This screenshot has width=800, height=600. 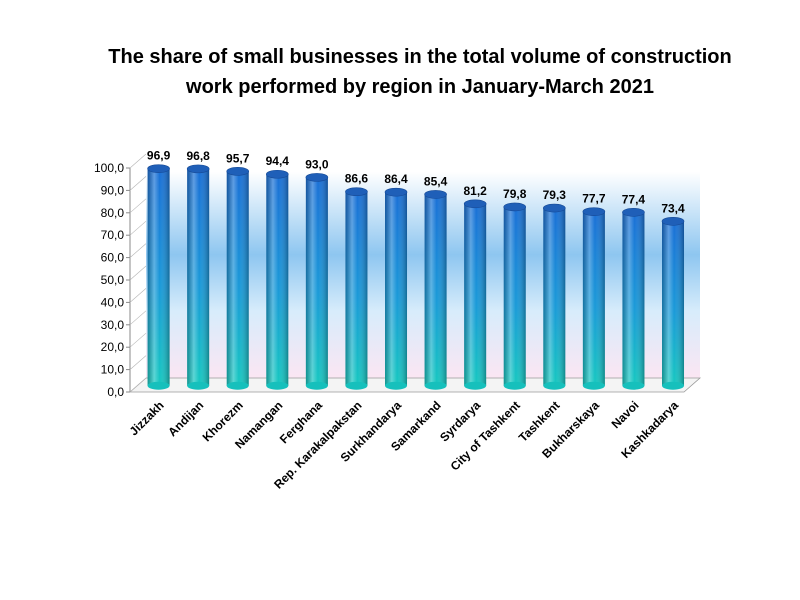 I want to click on data-label: 73,4, so click(x=673, y=208).